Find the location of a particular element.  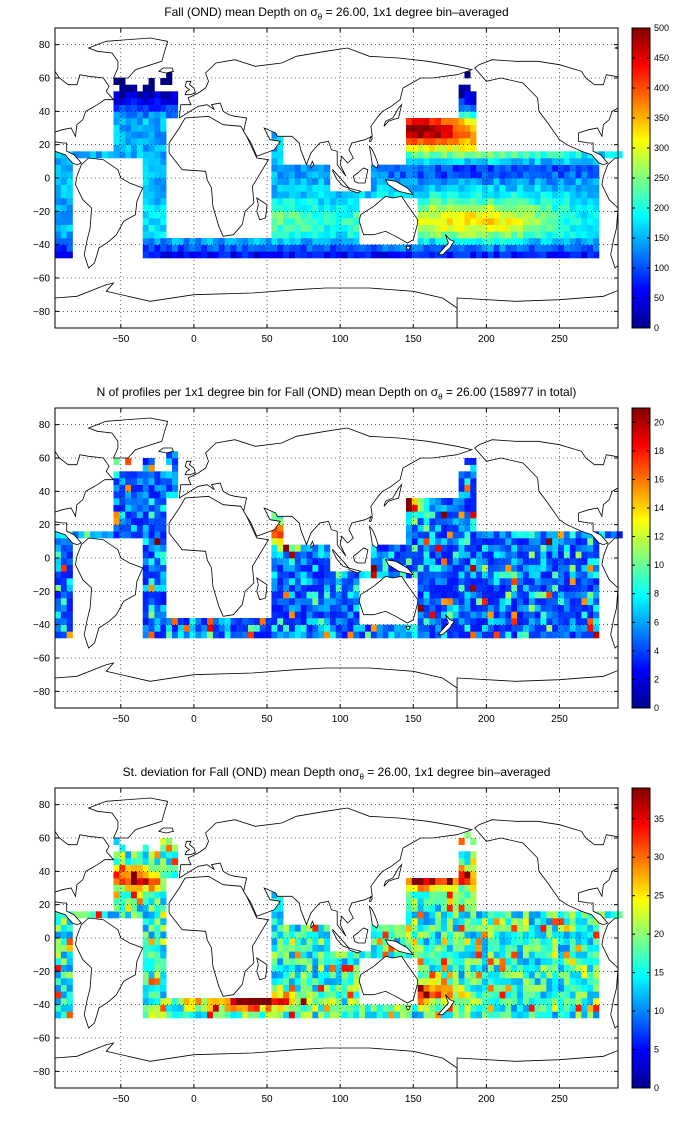

y-tick-label: −60 is located at coordinates (41, 1039).